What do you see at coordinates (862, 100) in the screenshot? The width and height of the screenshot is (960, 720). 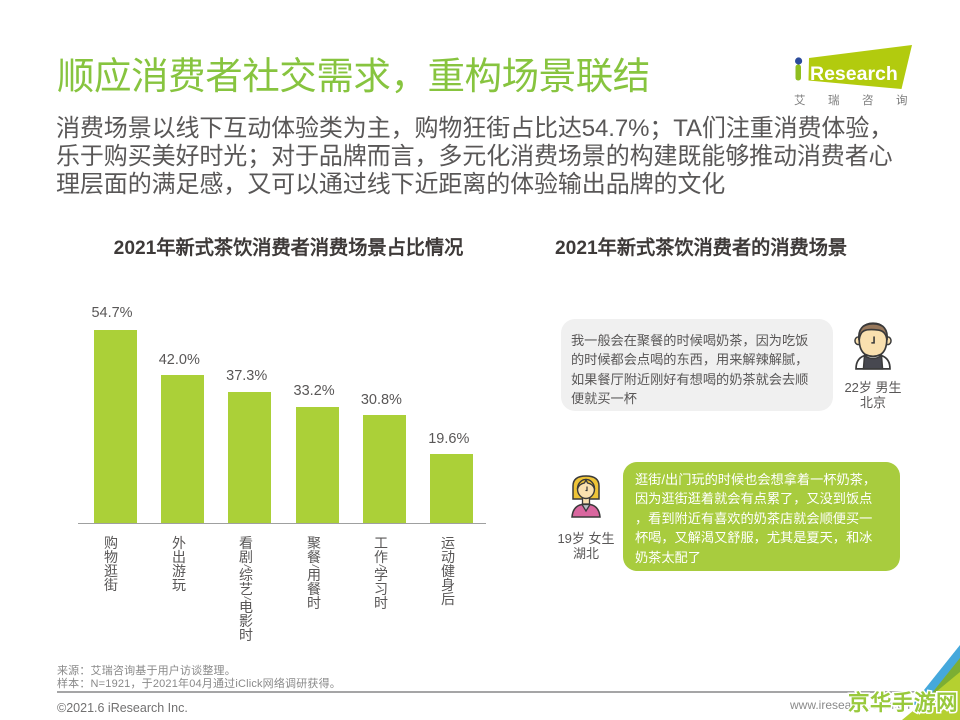 I see `svg-text: 艾瑞咨询` at bounding box center [862, 100].